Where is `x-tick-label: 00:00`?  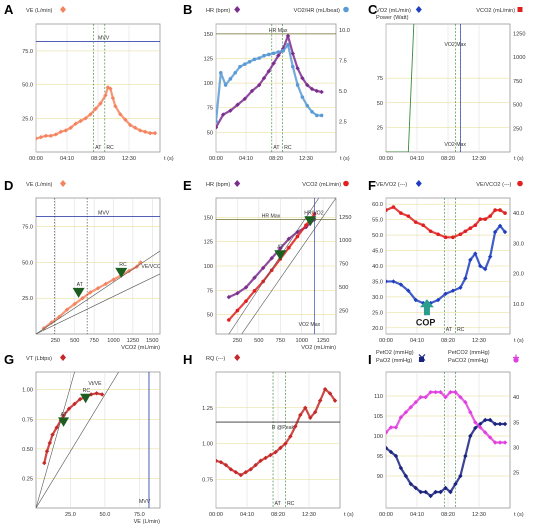
x-tick-label: 00:00 is located at coordinates (386, 341).